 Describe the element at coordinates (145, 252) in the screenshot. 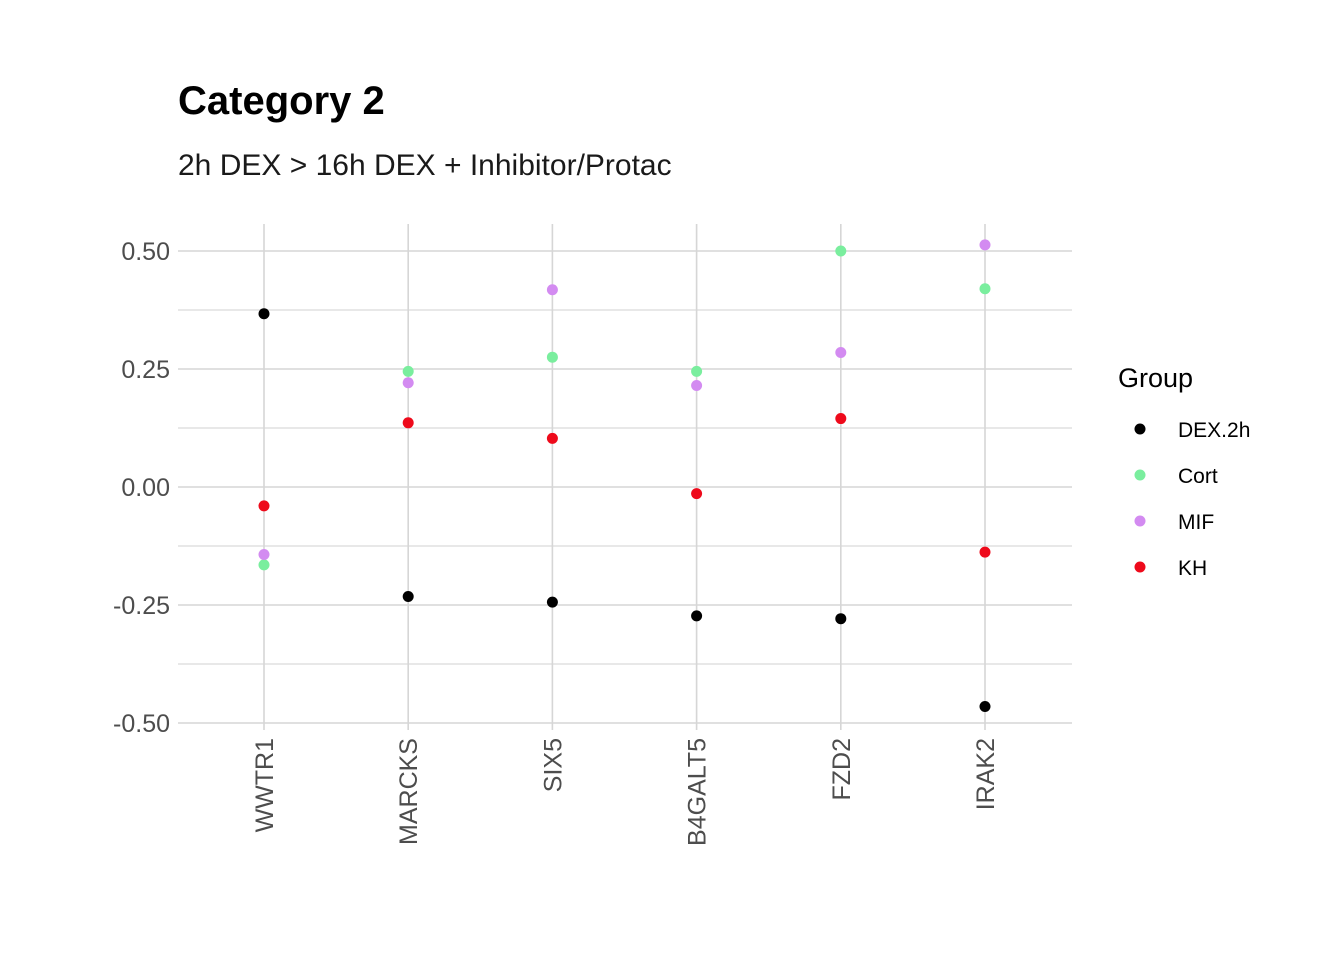

I see `y-tick-label: 0.50` at that location.